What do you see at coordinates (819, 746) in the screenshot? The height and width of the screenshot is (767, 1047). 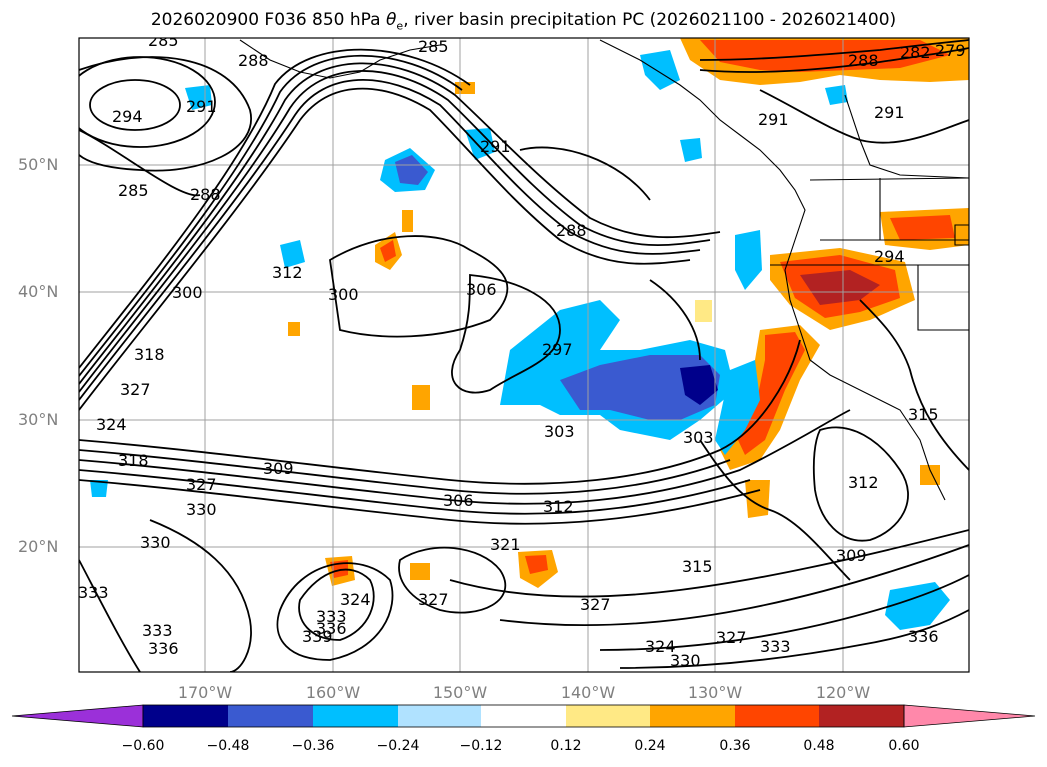 I see `colorbar-tick: 0.48` at bounding box center [819, 746].